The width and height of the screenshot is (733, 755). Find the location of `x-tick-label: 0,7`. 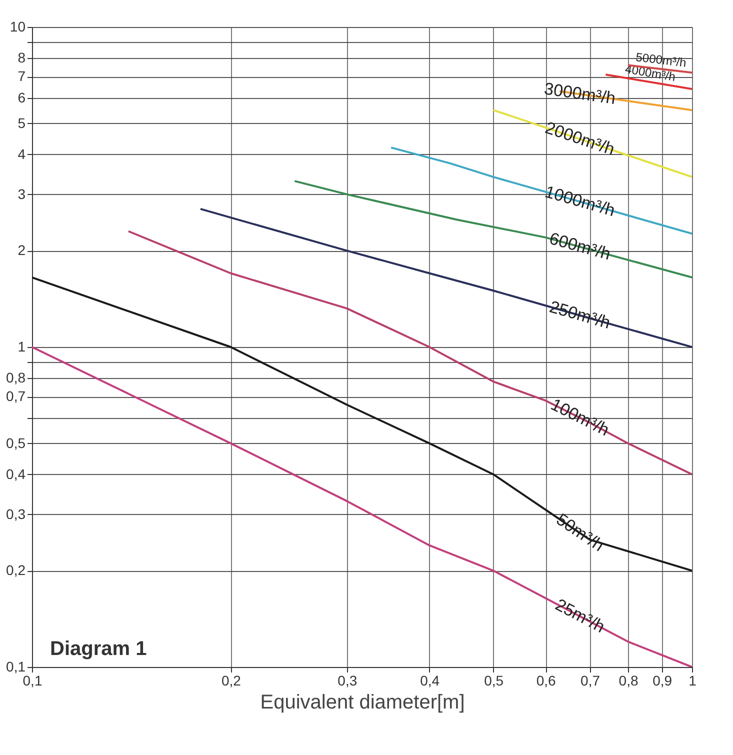

x-tick-label: 0,7 is located at coordinates (590, 680).